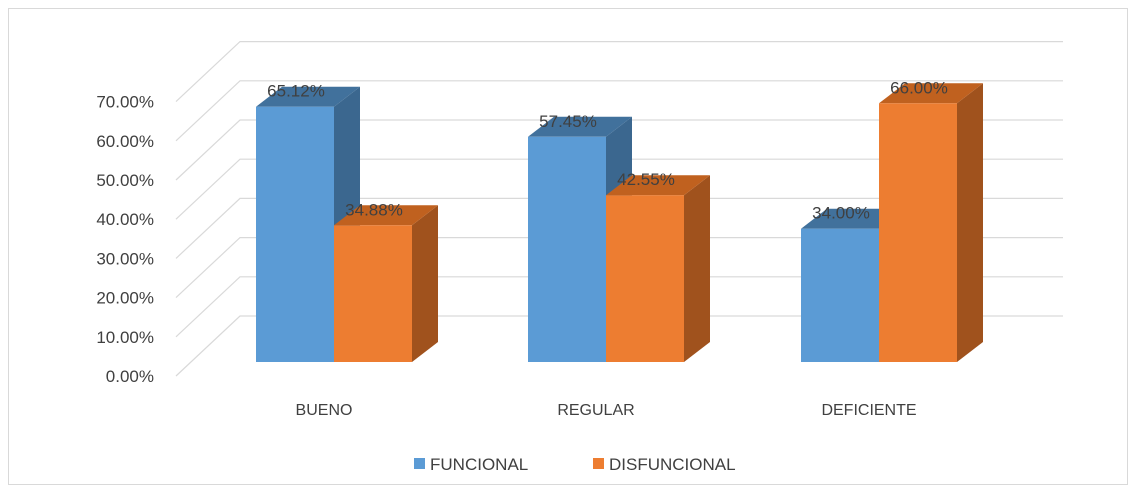 Image resolution: width=1138 pixels, height=495 pixels. Describe the element at coordinates (479, 464) in the screenshot. I see `legend-label-funcional: FUNCIONAL` at that location.